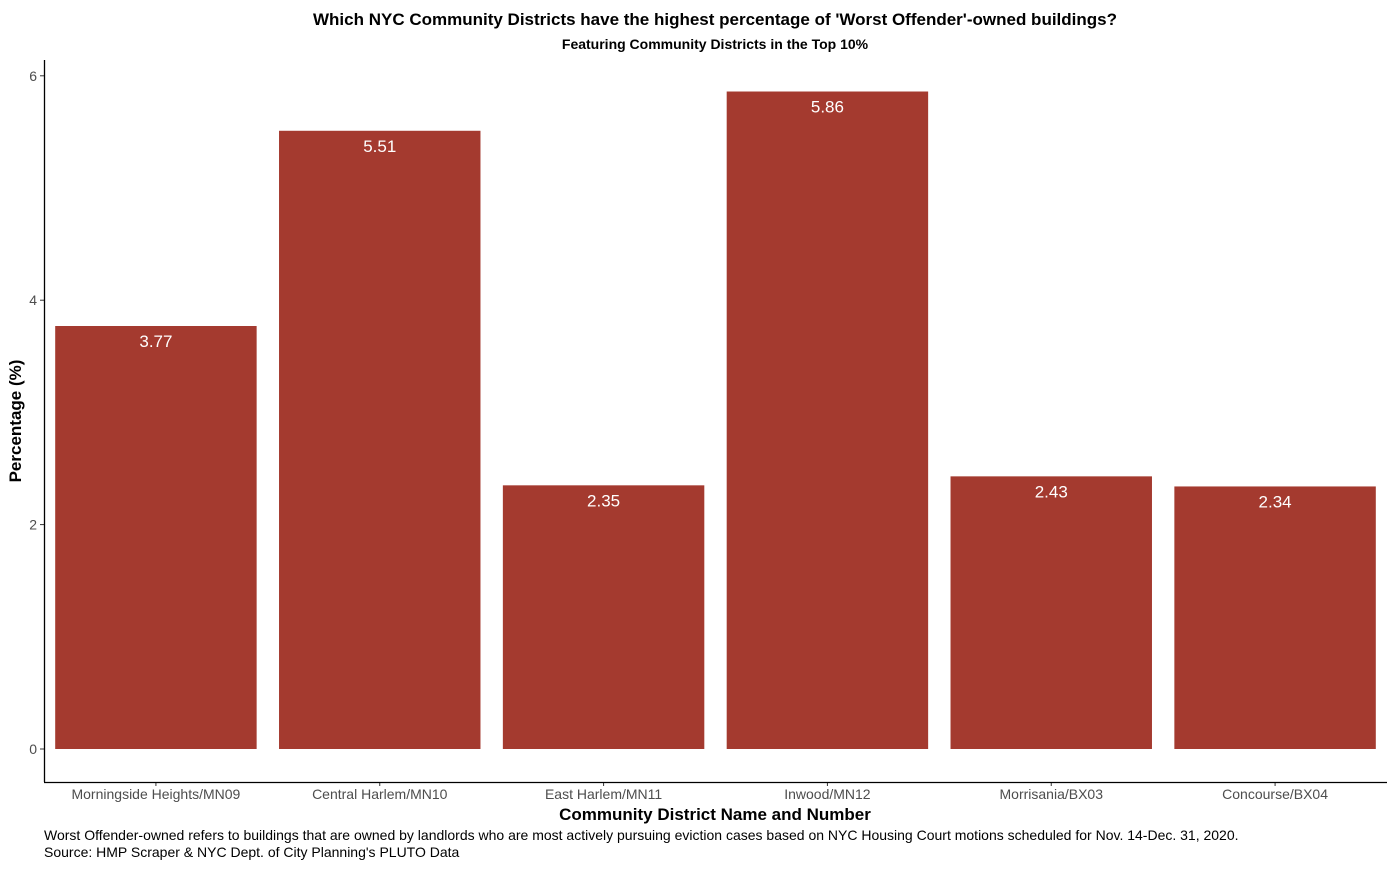 This screenshot has width=1400, height=873. I want to click on x-axis-title: Community District Name and Number, so click(715, 814).